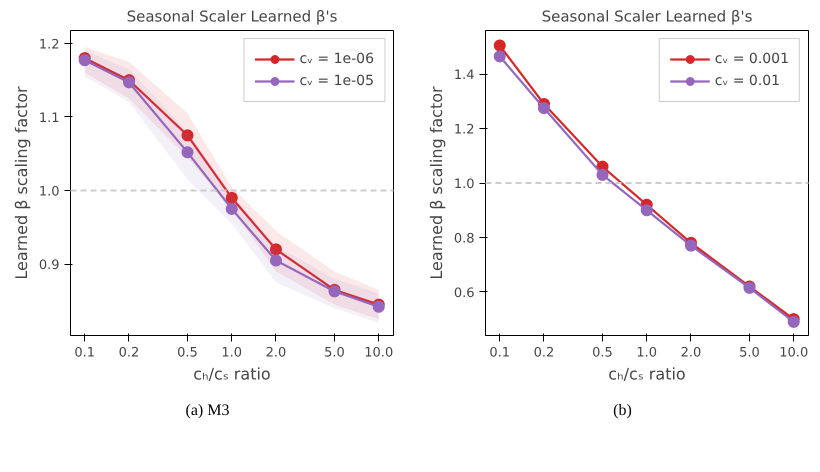 Image resolution: width=820 pixels, height=472 pixels. What do you see at coordinates (464, 76) in the screenshot?
I see `y-tick-label: 1.4` at bounding box center [464, 76].